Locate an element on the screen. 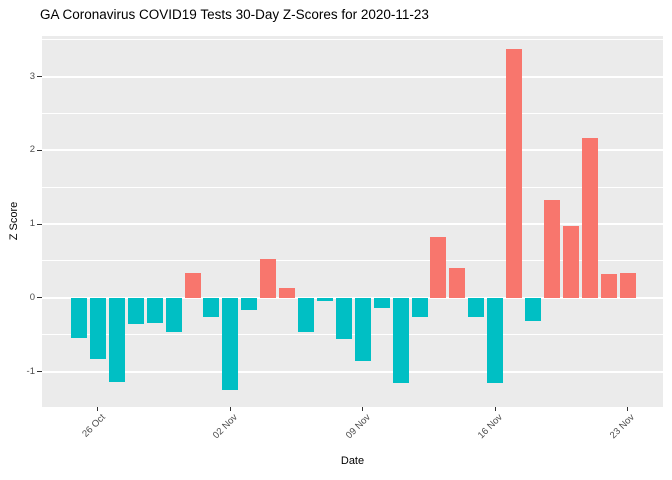 The width and height of the screenshot is (672, 480). x-tick-label: 23 Nov is located at coordinates (623, 427).